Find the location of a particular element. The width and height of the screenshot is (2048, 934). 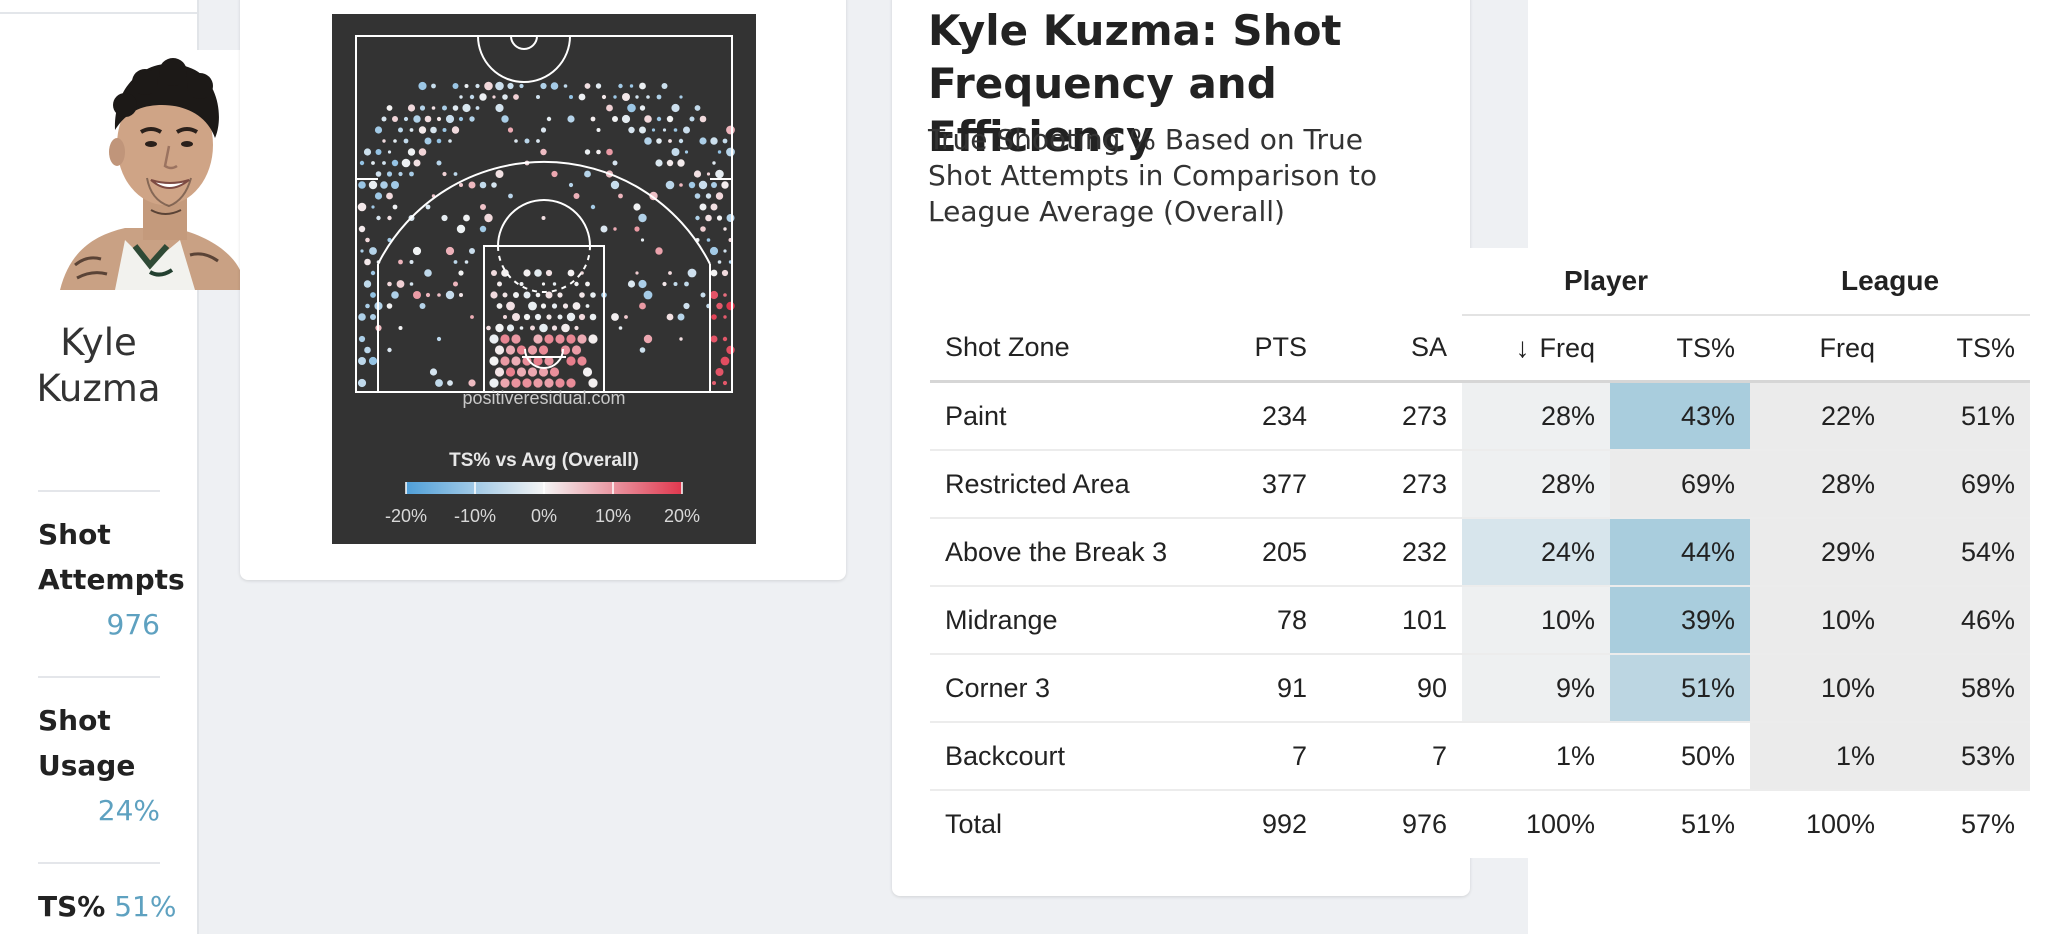

column-header-league-ts: TS% is located at coordinates (1960, 349).